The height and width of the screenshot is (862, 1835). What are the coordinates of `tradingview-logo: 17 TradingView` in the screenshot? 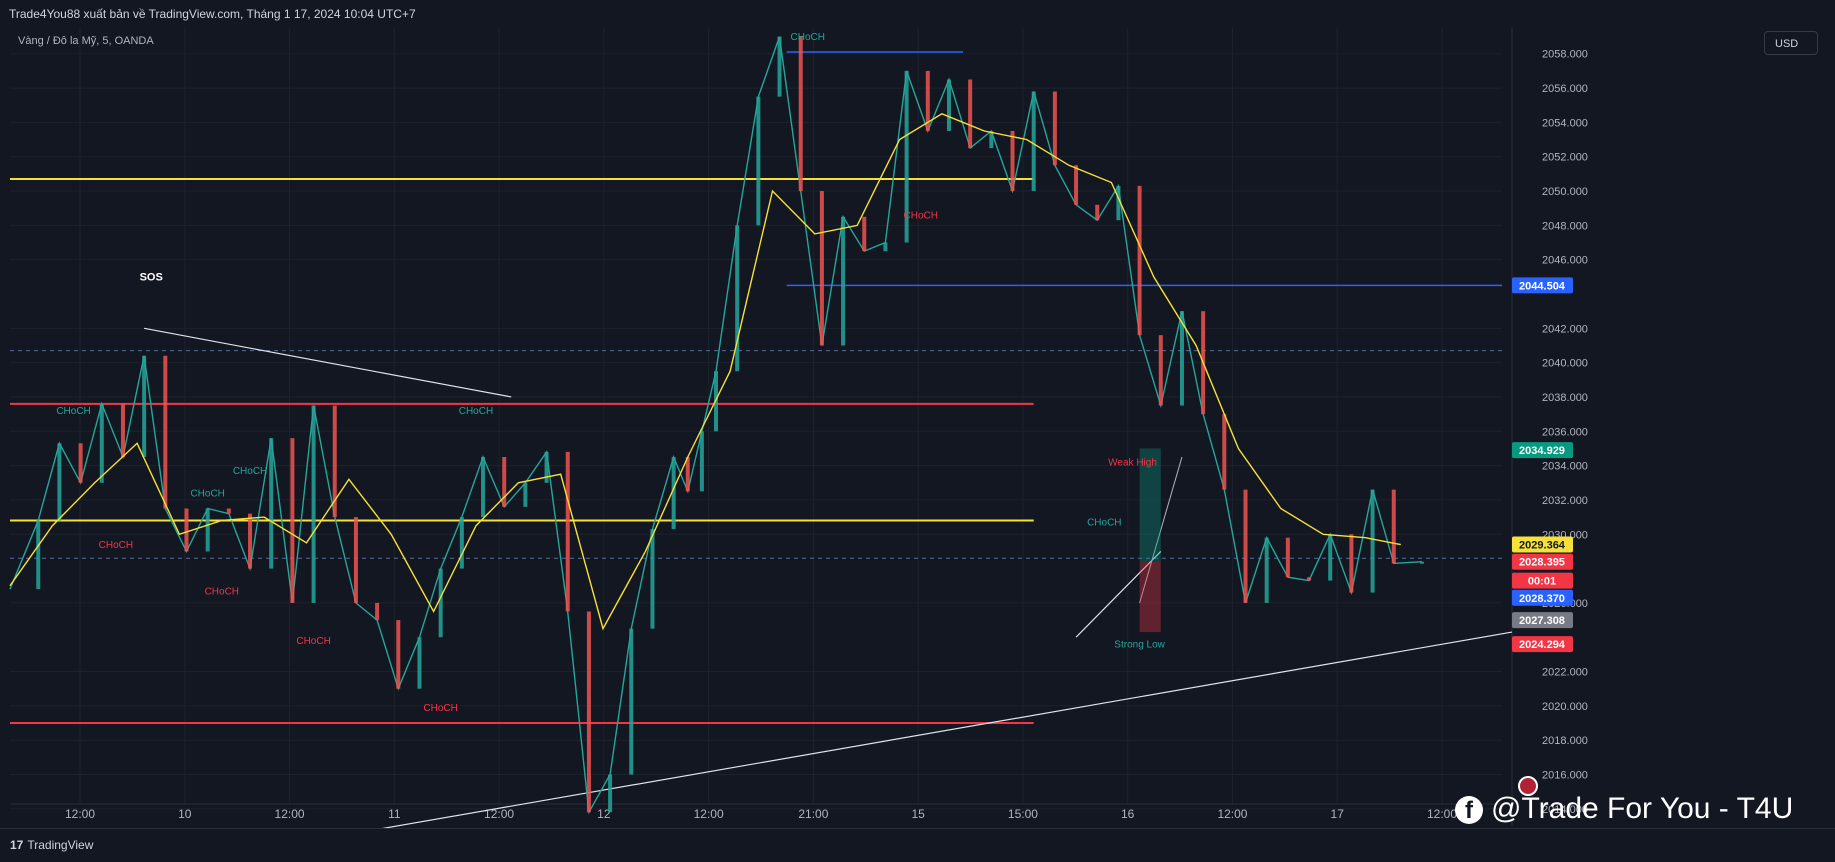 It's located at (51, 845).